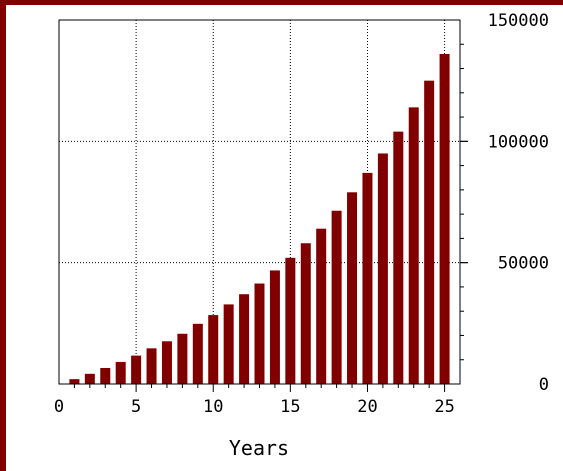 The width and height of the screenshot is (563, 471). What do you see at coordinates (523, 264) in the screenshot?
I see `y-tick-label: 50000` at bounding box center [523, 264].